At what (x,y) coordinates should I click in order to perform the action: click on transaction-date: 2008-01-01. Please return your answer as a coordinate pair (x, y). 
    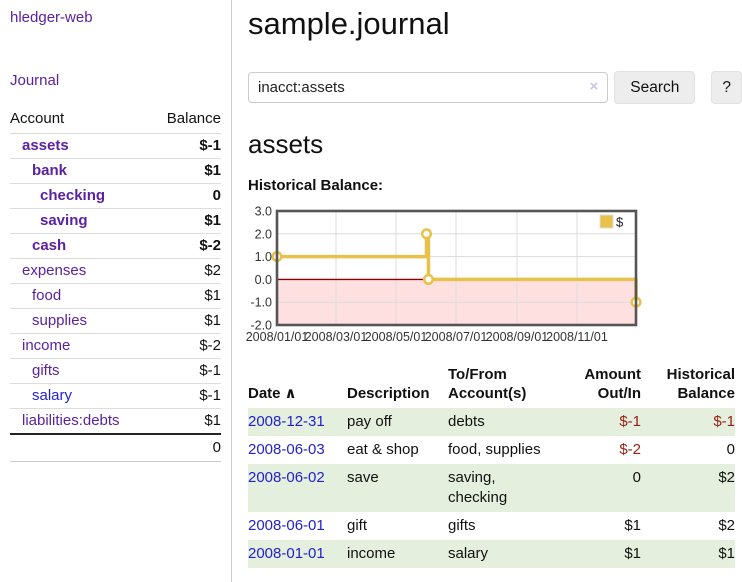
    Looking at the image, I should click on (297, 554).